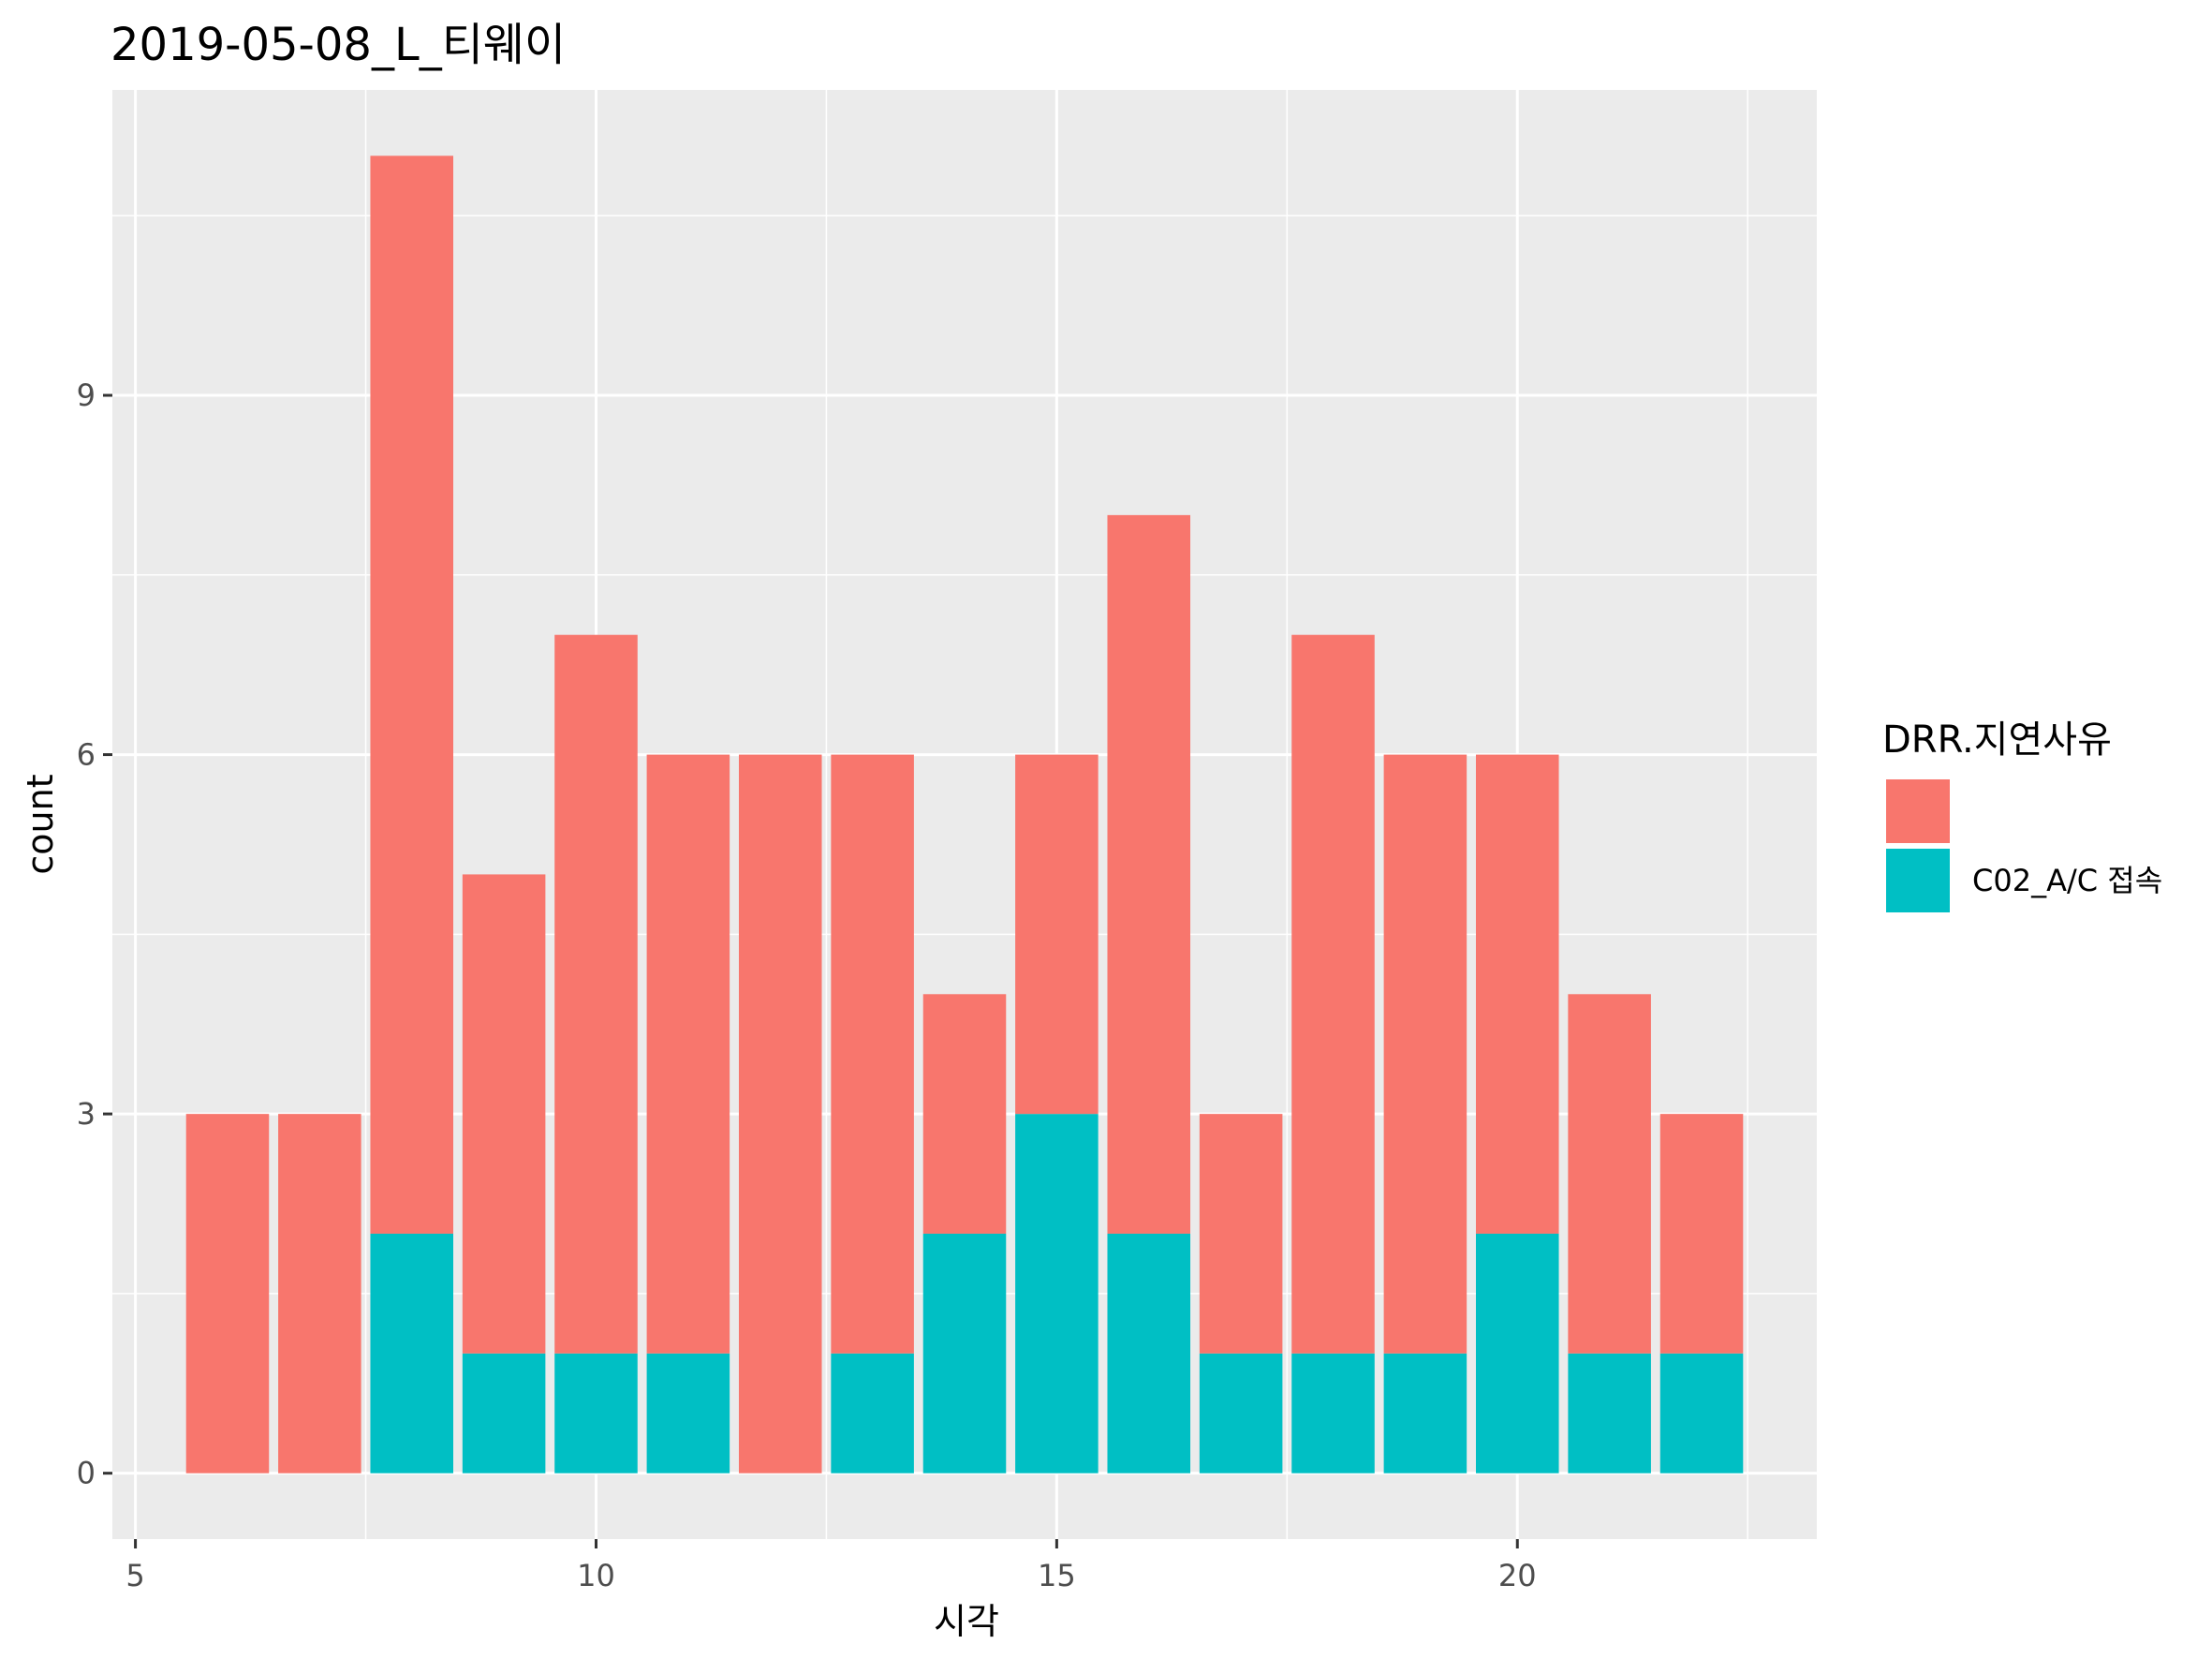 The height and width of the screenshot is (1659, 2212). I want to click on x-tick-label: 5, so click(134, 1576).